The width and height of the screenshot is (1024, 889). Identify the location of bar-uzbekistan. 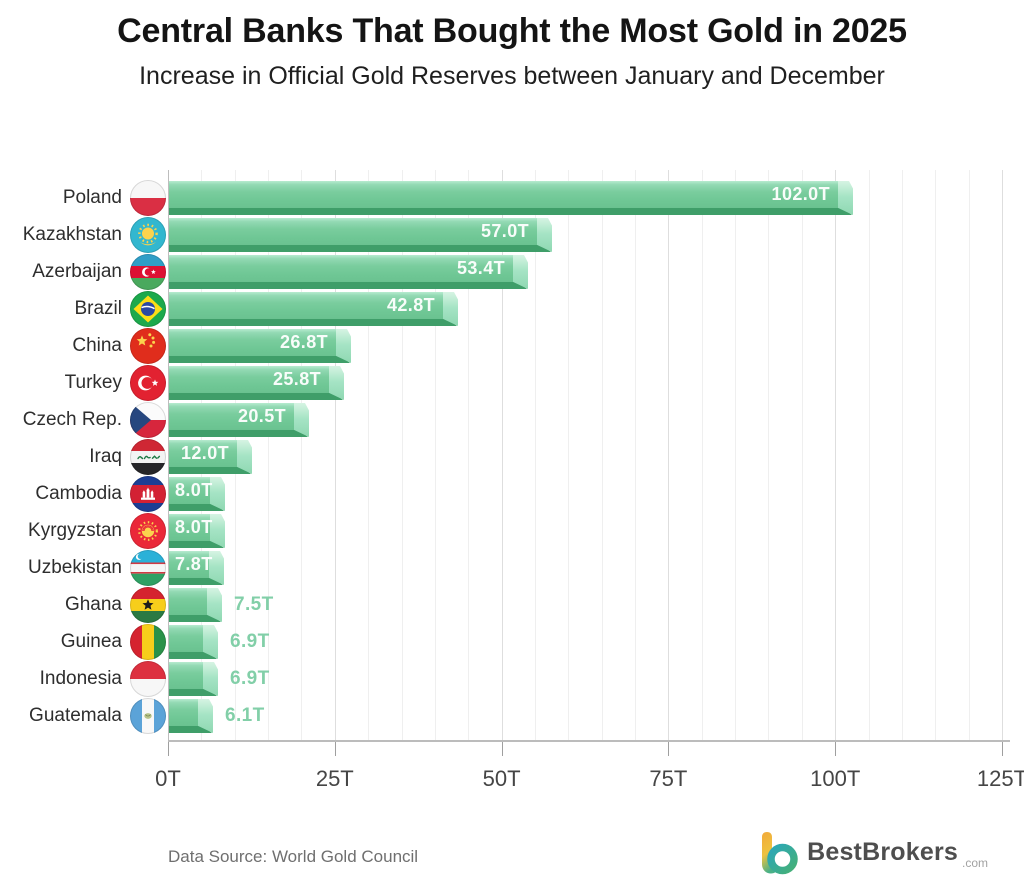
(195, 568).